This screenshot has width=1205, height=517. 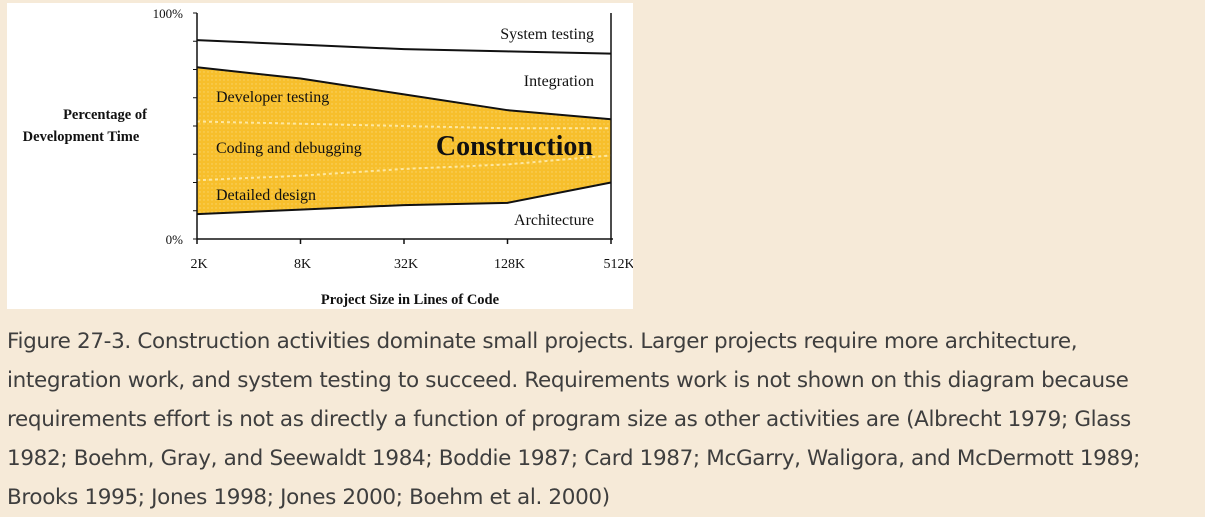 I want to click on y-tick-label-max: 100%, so click(x=168, y=13).